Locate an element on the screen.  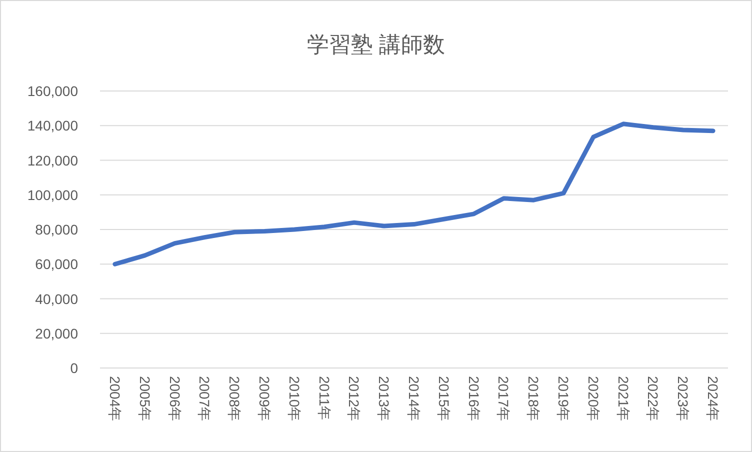
x-tick-label: 2012年 is located at coordinates (354, 399).